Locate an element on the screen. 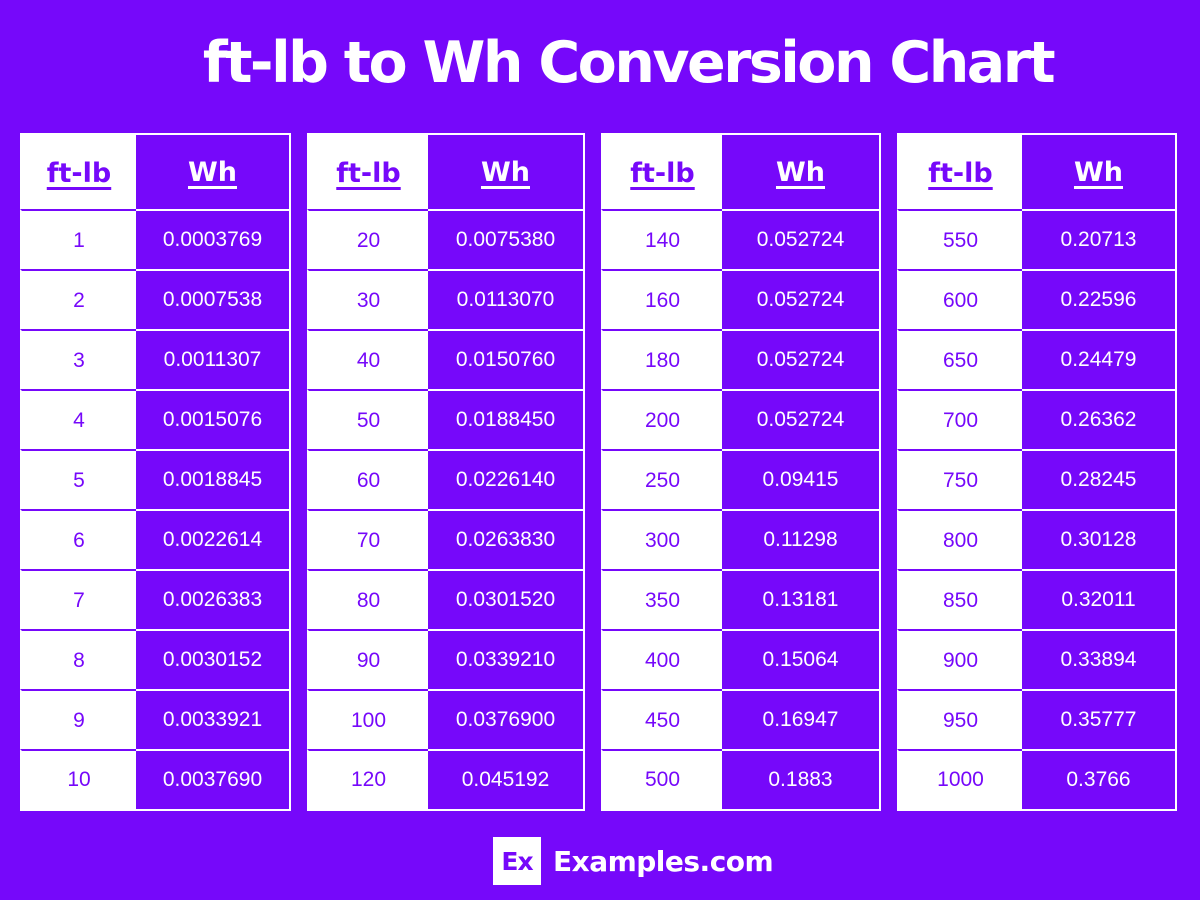 The height and width of the screenshot is (900, 1200). ft-lb-value: 6 is located at coordinates (78, 540).